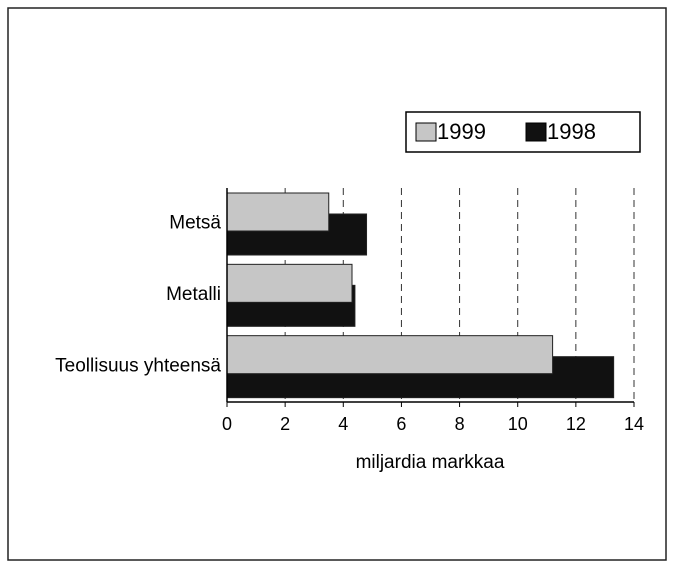 Image resolution: width=674 pixels, height=574 pixels. I want to click on y-tick-label: Teollisuus yhteensä, so click(138, 365).